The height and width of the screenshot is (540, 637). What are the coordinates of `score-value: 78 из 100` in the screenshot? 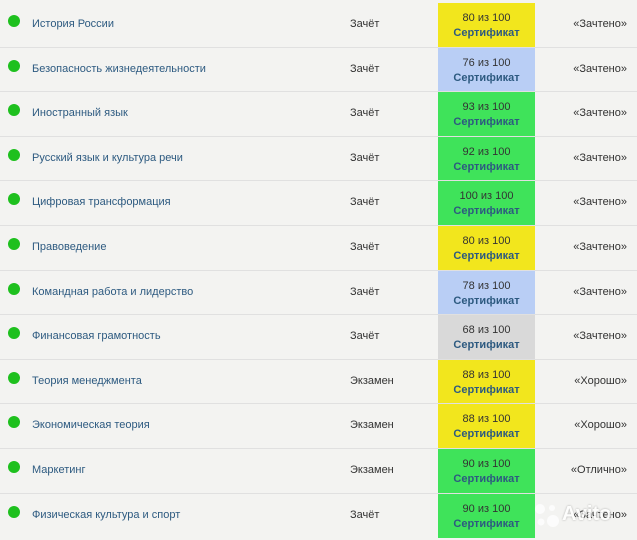 It's located at (486, 285).